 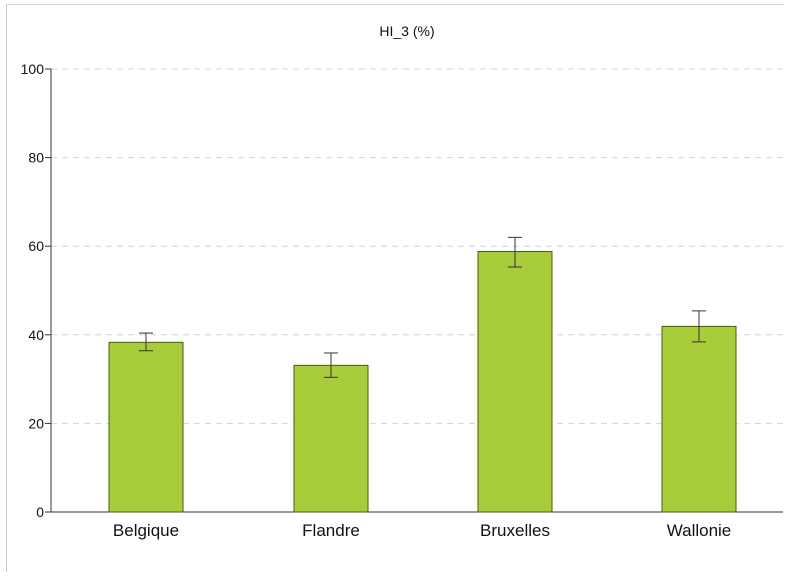 What do you see at coordinates (146, 427) in the screenshot?
I see `bar-belgique` at bounding box center [146, 427].